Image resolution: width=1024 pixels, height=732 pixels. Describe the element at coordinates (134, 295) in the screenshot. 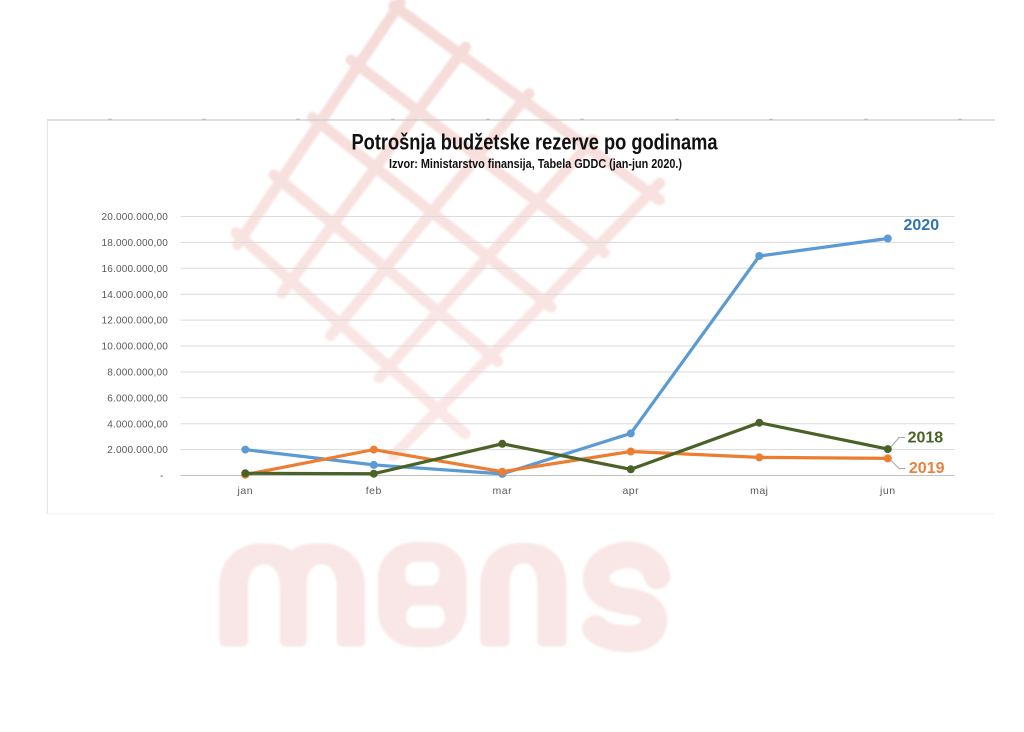

I see `svg-text: 14.000.000,00` at that location.